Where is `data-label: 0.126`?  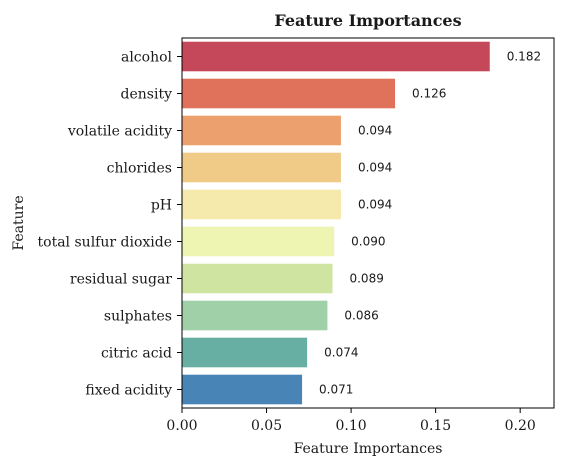 data-label: 0.126 is located at coordinates (429, 94).